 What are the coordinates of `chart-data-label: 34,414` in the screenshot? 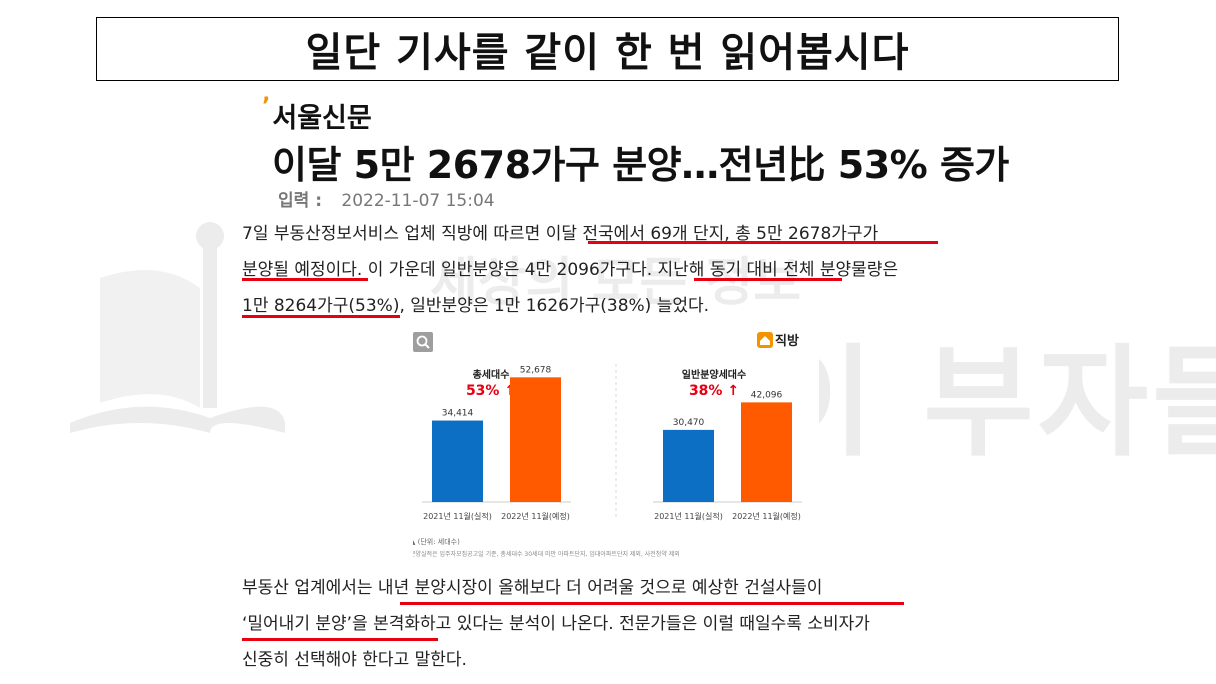 It's located at (458, 414).